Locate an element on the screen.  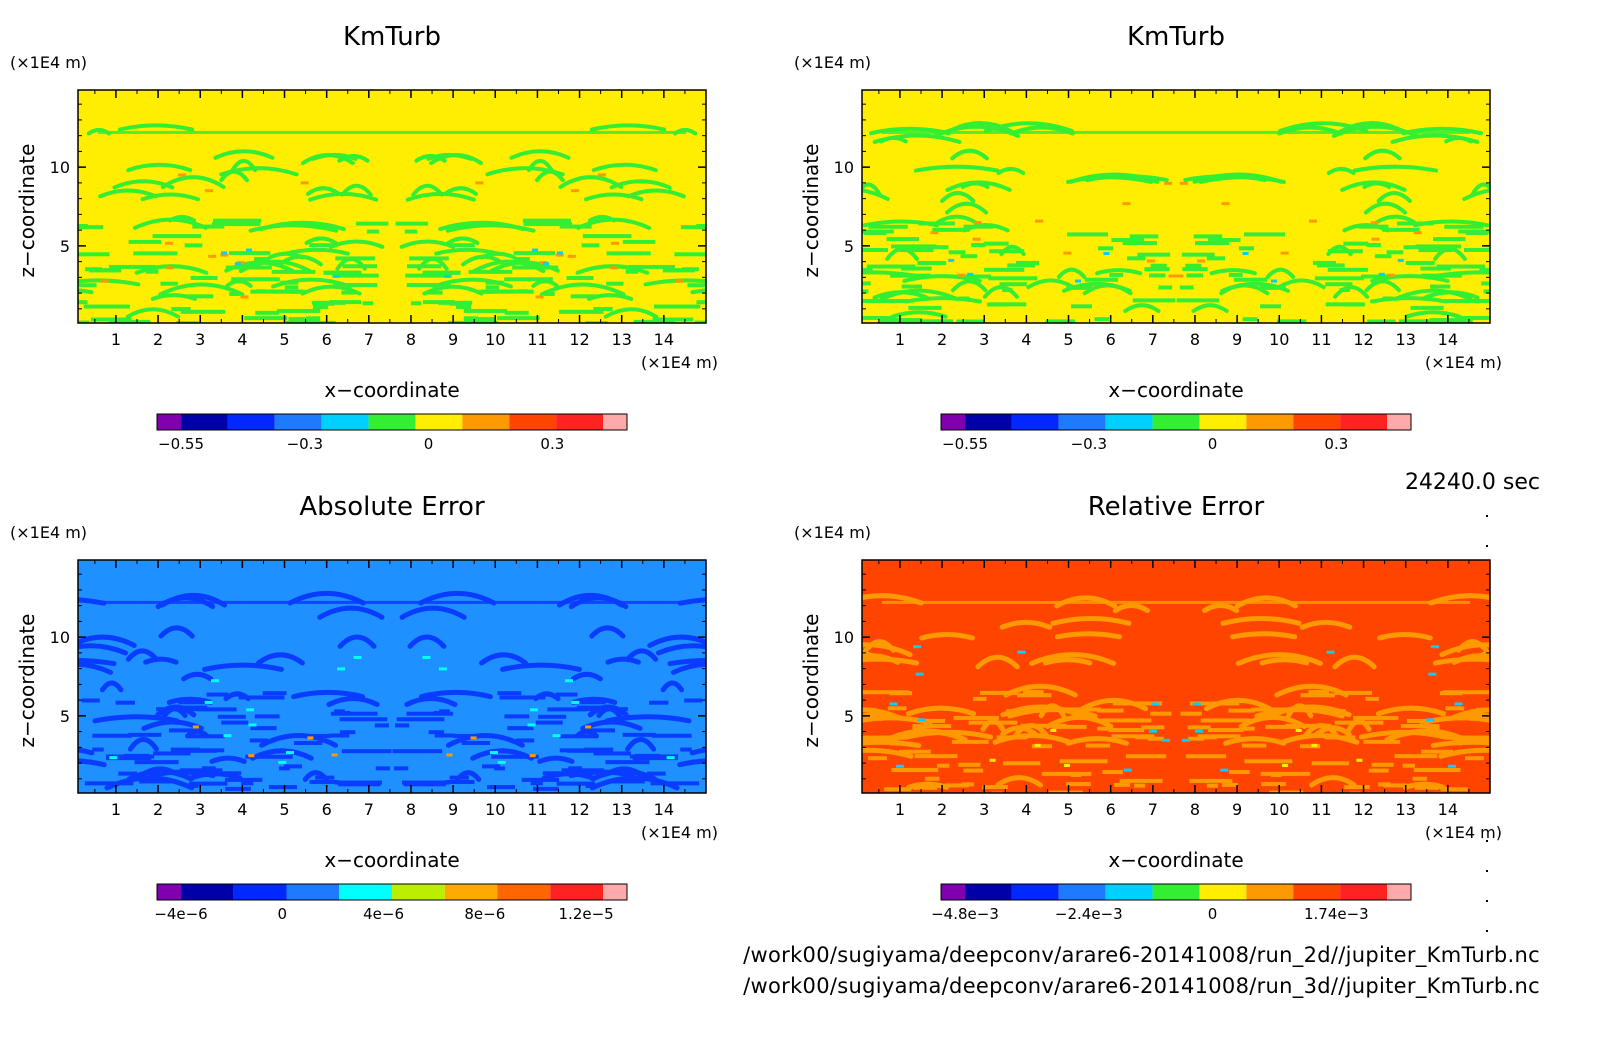
colorbar-tick-label: 1.74e−3 is located at coordinates (1336, 914).